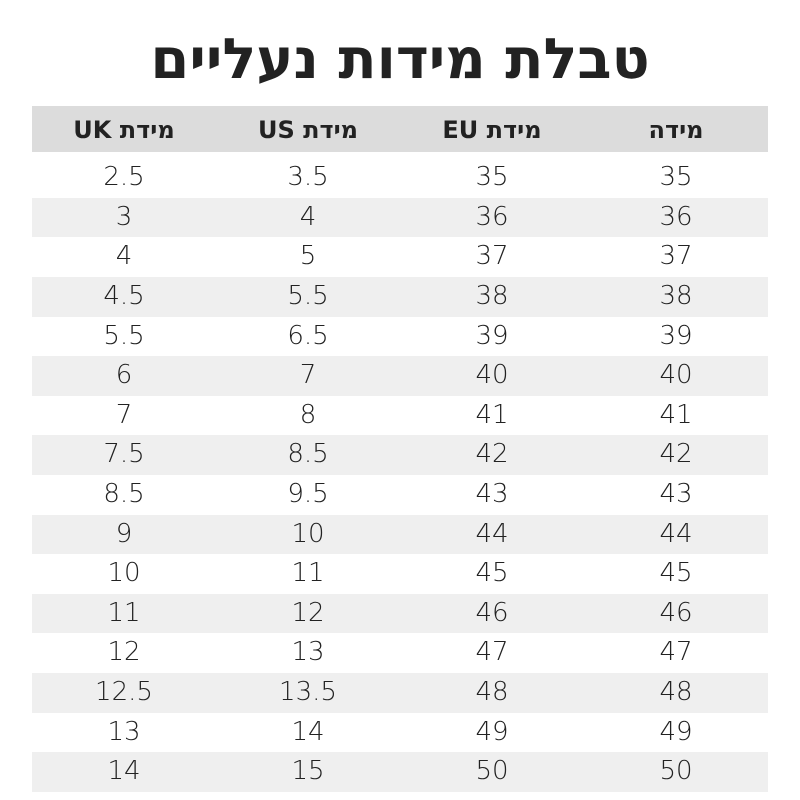 The height and width of the screenshot is (800, 800). What do you see at coordinates (308, 692) in the screenshot?
I see `table-cell: 13.5` at bounding box center [308, 692].